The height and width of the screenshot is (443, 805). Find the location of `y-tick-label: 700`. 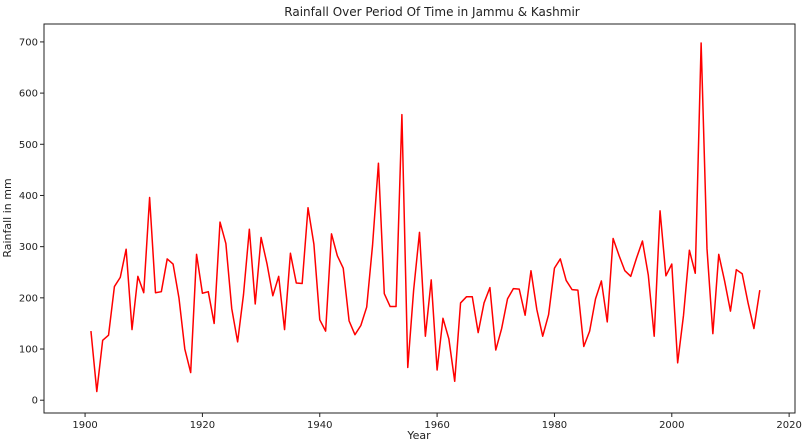

y-tick-label: 700 is located at coordinates (28, 42).